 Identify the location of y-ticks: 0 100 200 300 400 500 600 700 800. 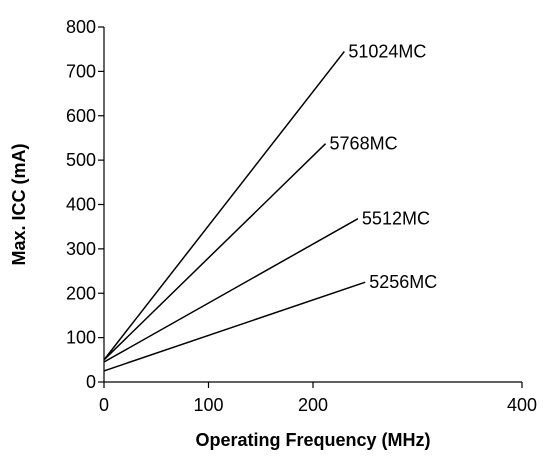
(85, 204).